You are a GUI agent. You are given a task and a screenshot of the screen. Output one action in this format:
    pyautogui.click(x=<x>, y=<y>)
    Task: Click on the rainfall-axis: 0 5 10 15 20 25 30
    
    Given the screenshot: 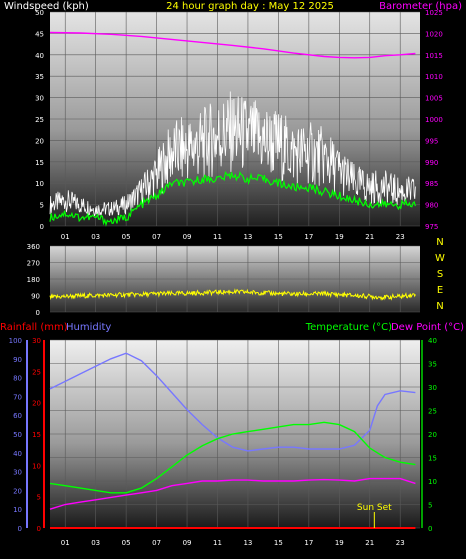 What is the action you would take?
    pyautogui.click(x=36, y=435)
    